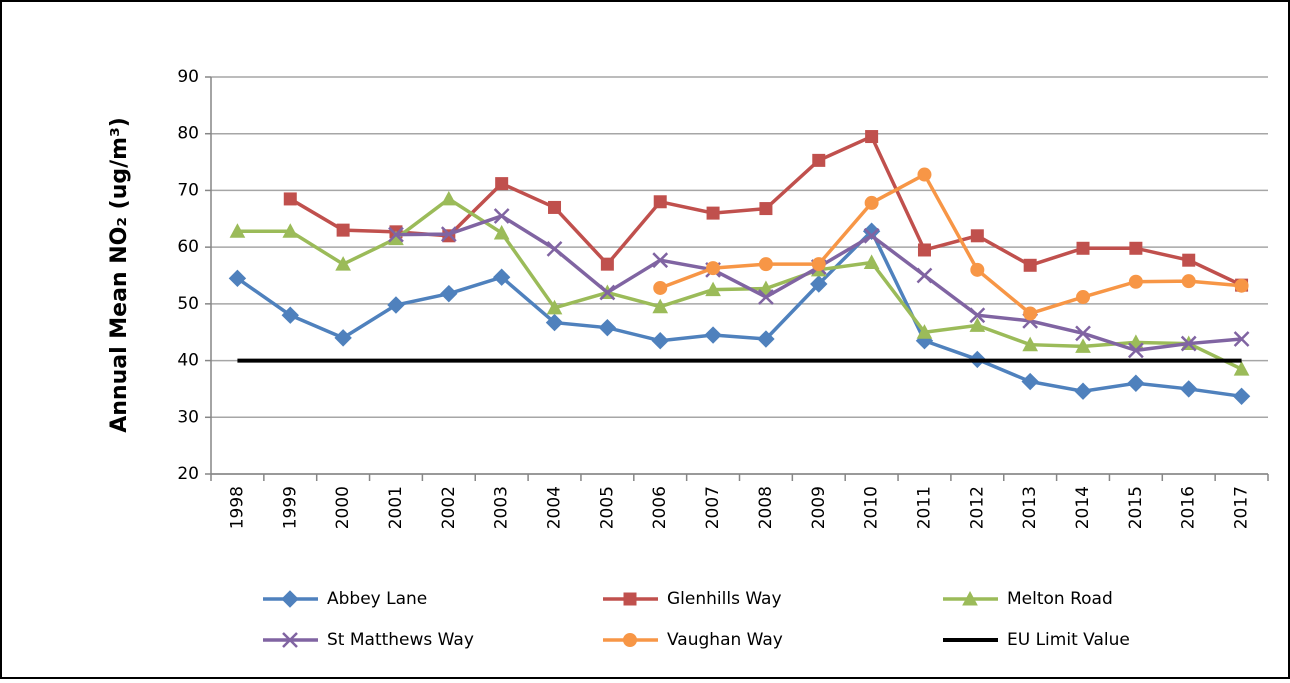 The height and width of the screenshot is (683, 1290). Describe the element at coordinates (1189, 507) in the screenshot. I see `x-tick-label: 2016` at that location.